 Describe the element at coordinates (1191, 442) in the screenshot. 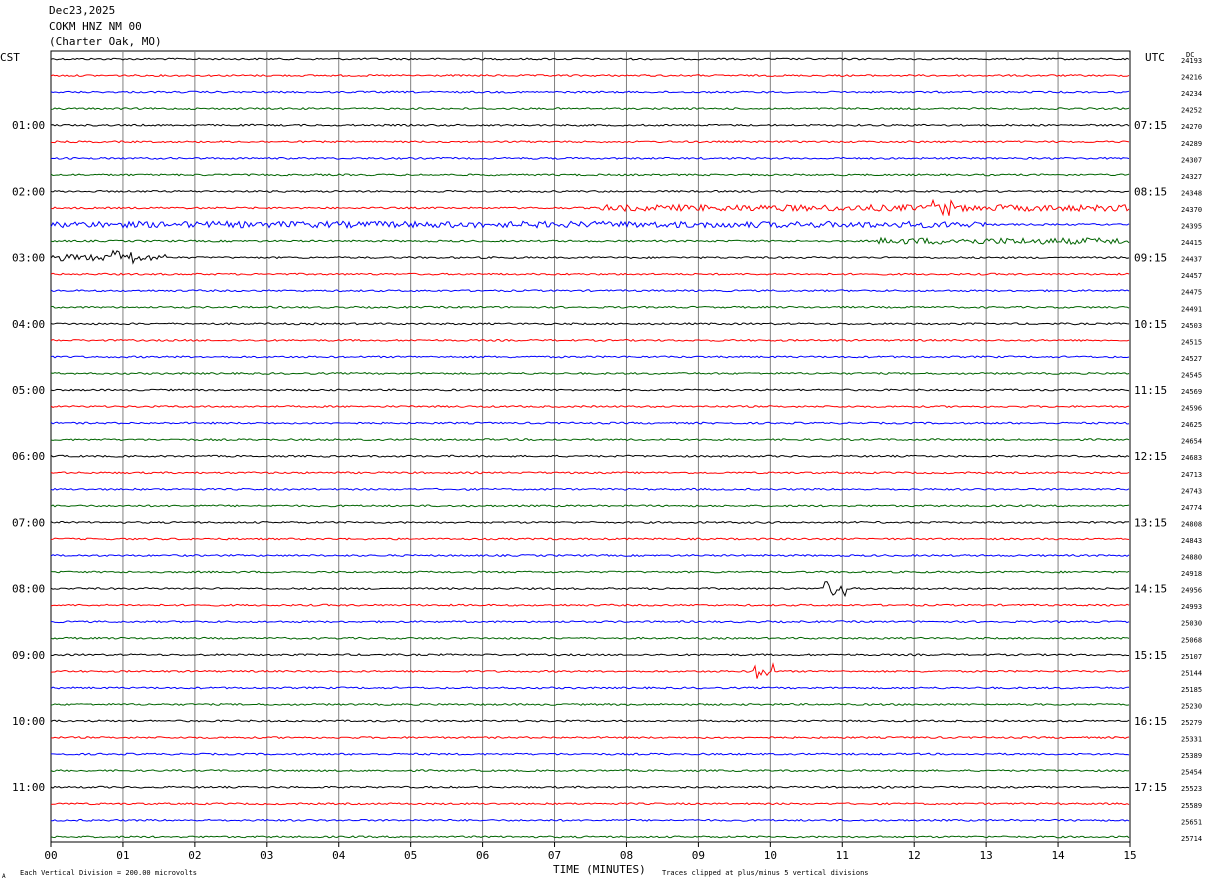

I see `dc-offset-label: 24654` at that location.